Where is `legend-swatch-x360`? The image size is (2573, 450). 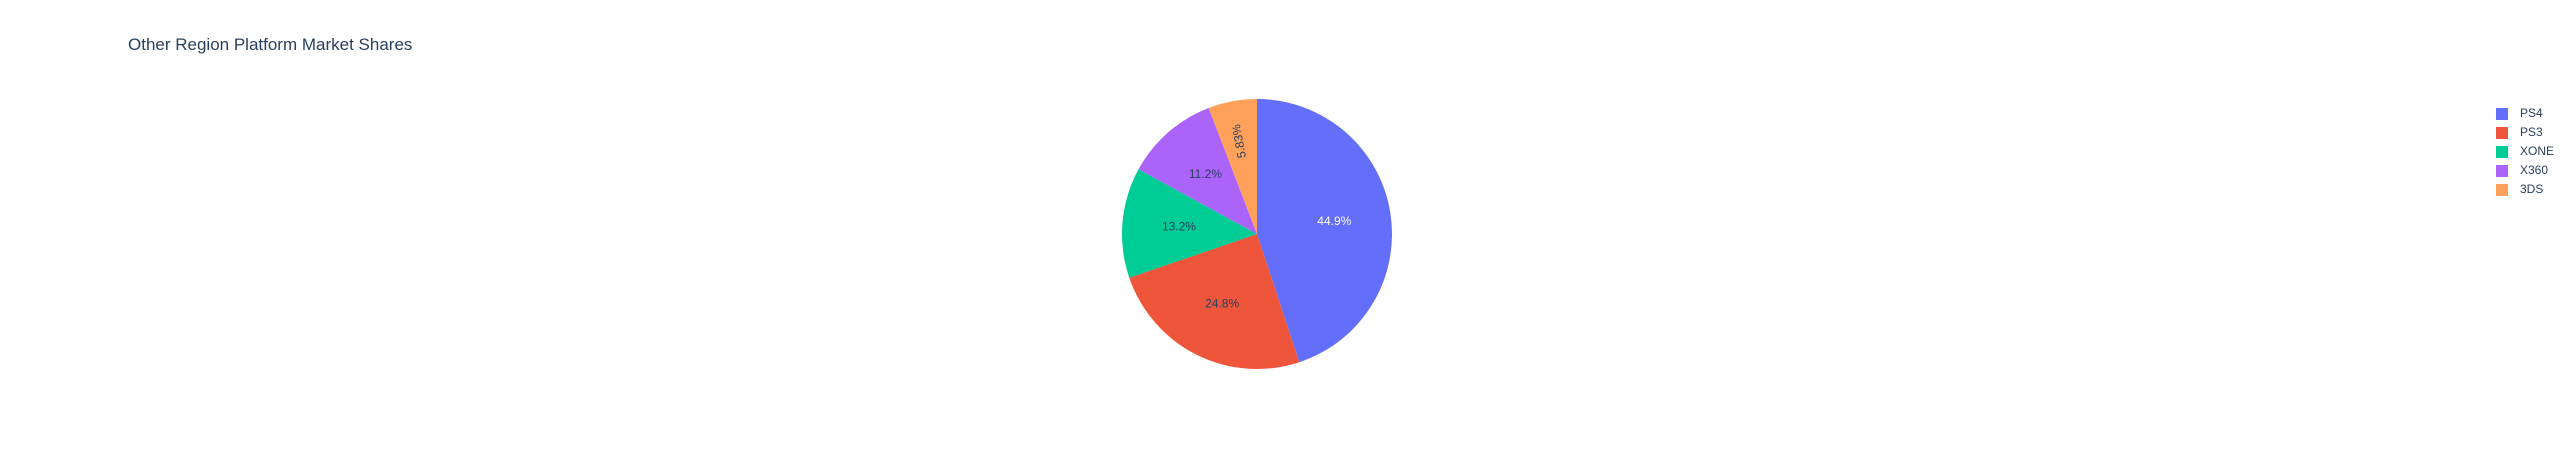
legend-swatch-x360 is located at coordinates (2502, 171).